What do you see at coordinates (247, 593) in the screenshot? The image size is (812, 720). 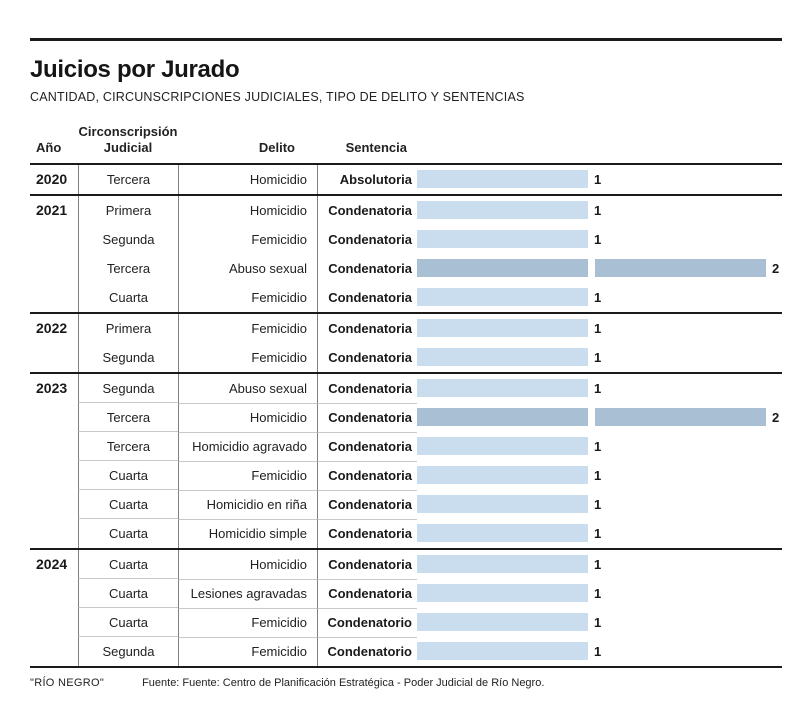 I see `crime-cell: Lesiones agravadas` at bounding box center [247, 593].